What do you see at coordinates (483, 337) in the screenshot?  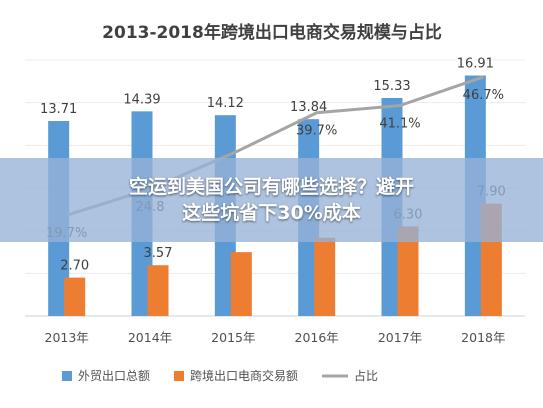 I see `x-tick-label: 2018年` at bounding box center [483, 337].